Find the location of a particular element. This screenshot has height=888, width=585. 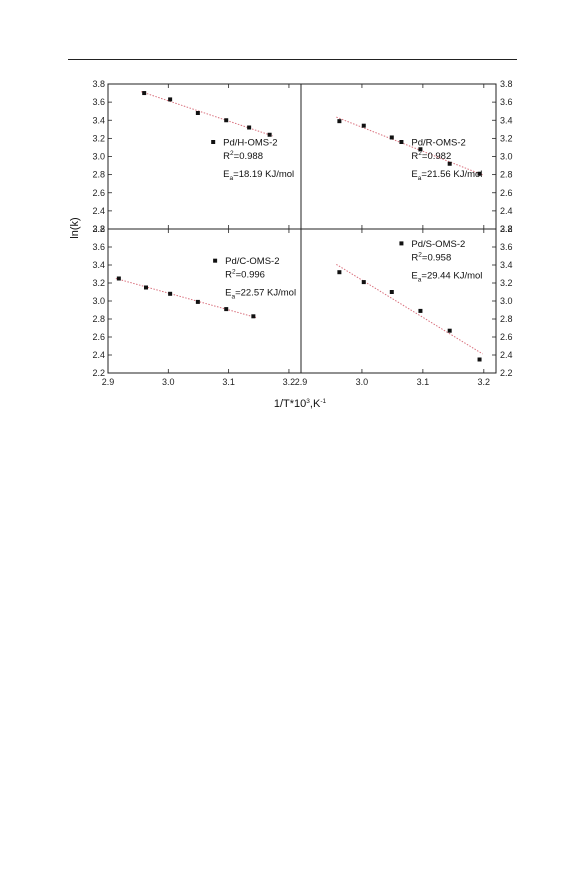

r-squared-annotation: R2=0.982 is located at coordinates (431, 156).